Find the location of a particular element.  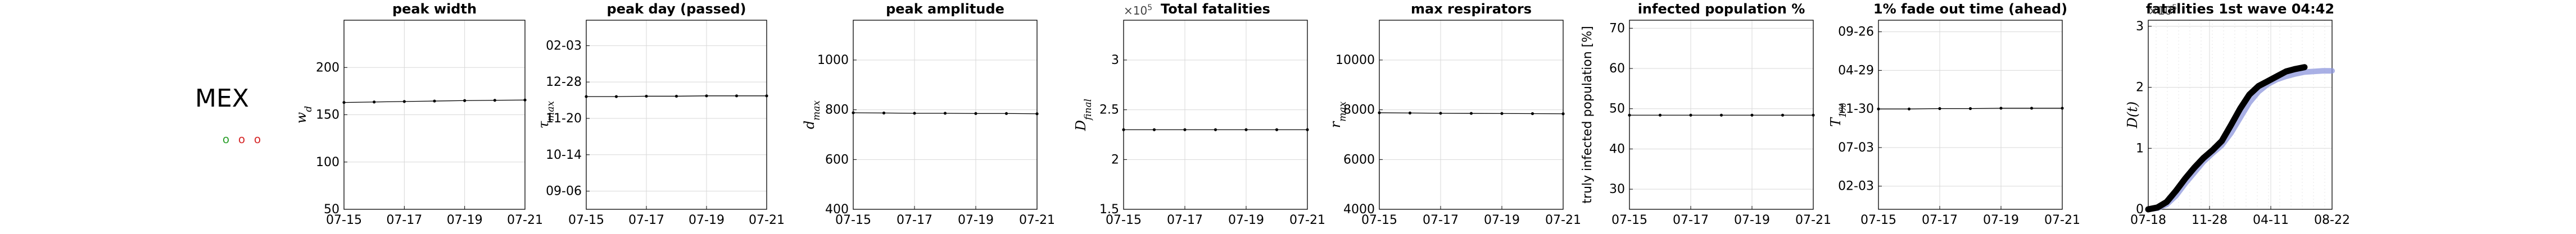

x-tick-label: 04-11 is located at coordinates (2271, 220).